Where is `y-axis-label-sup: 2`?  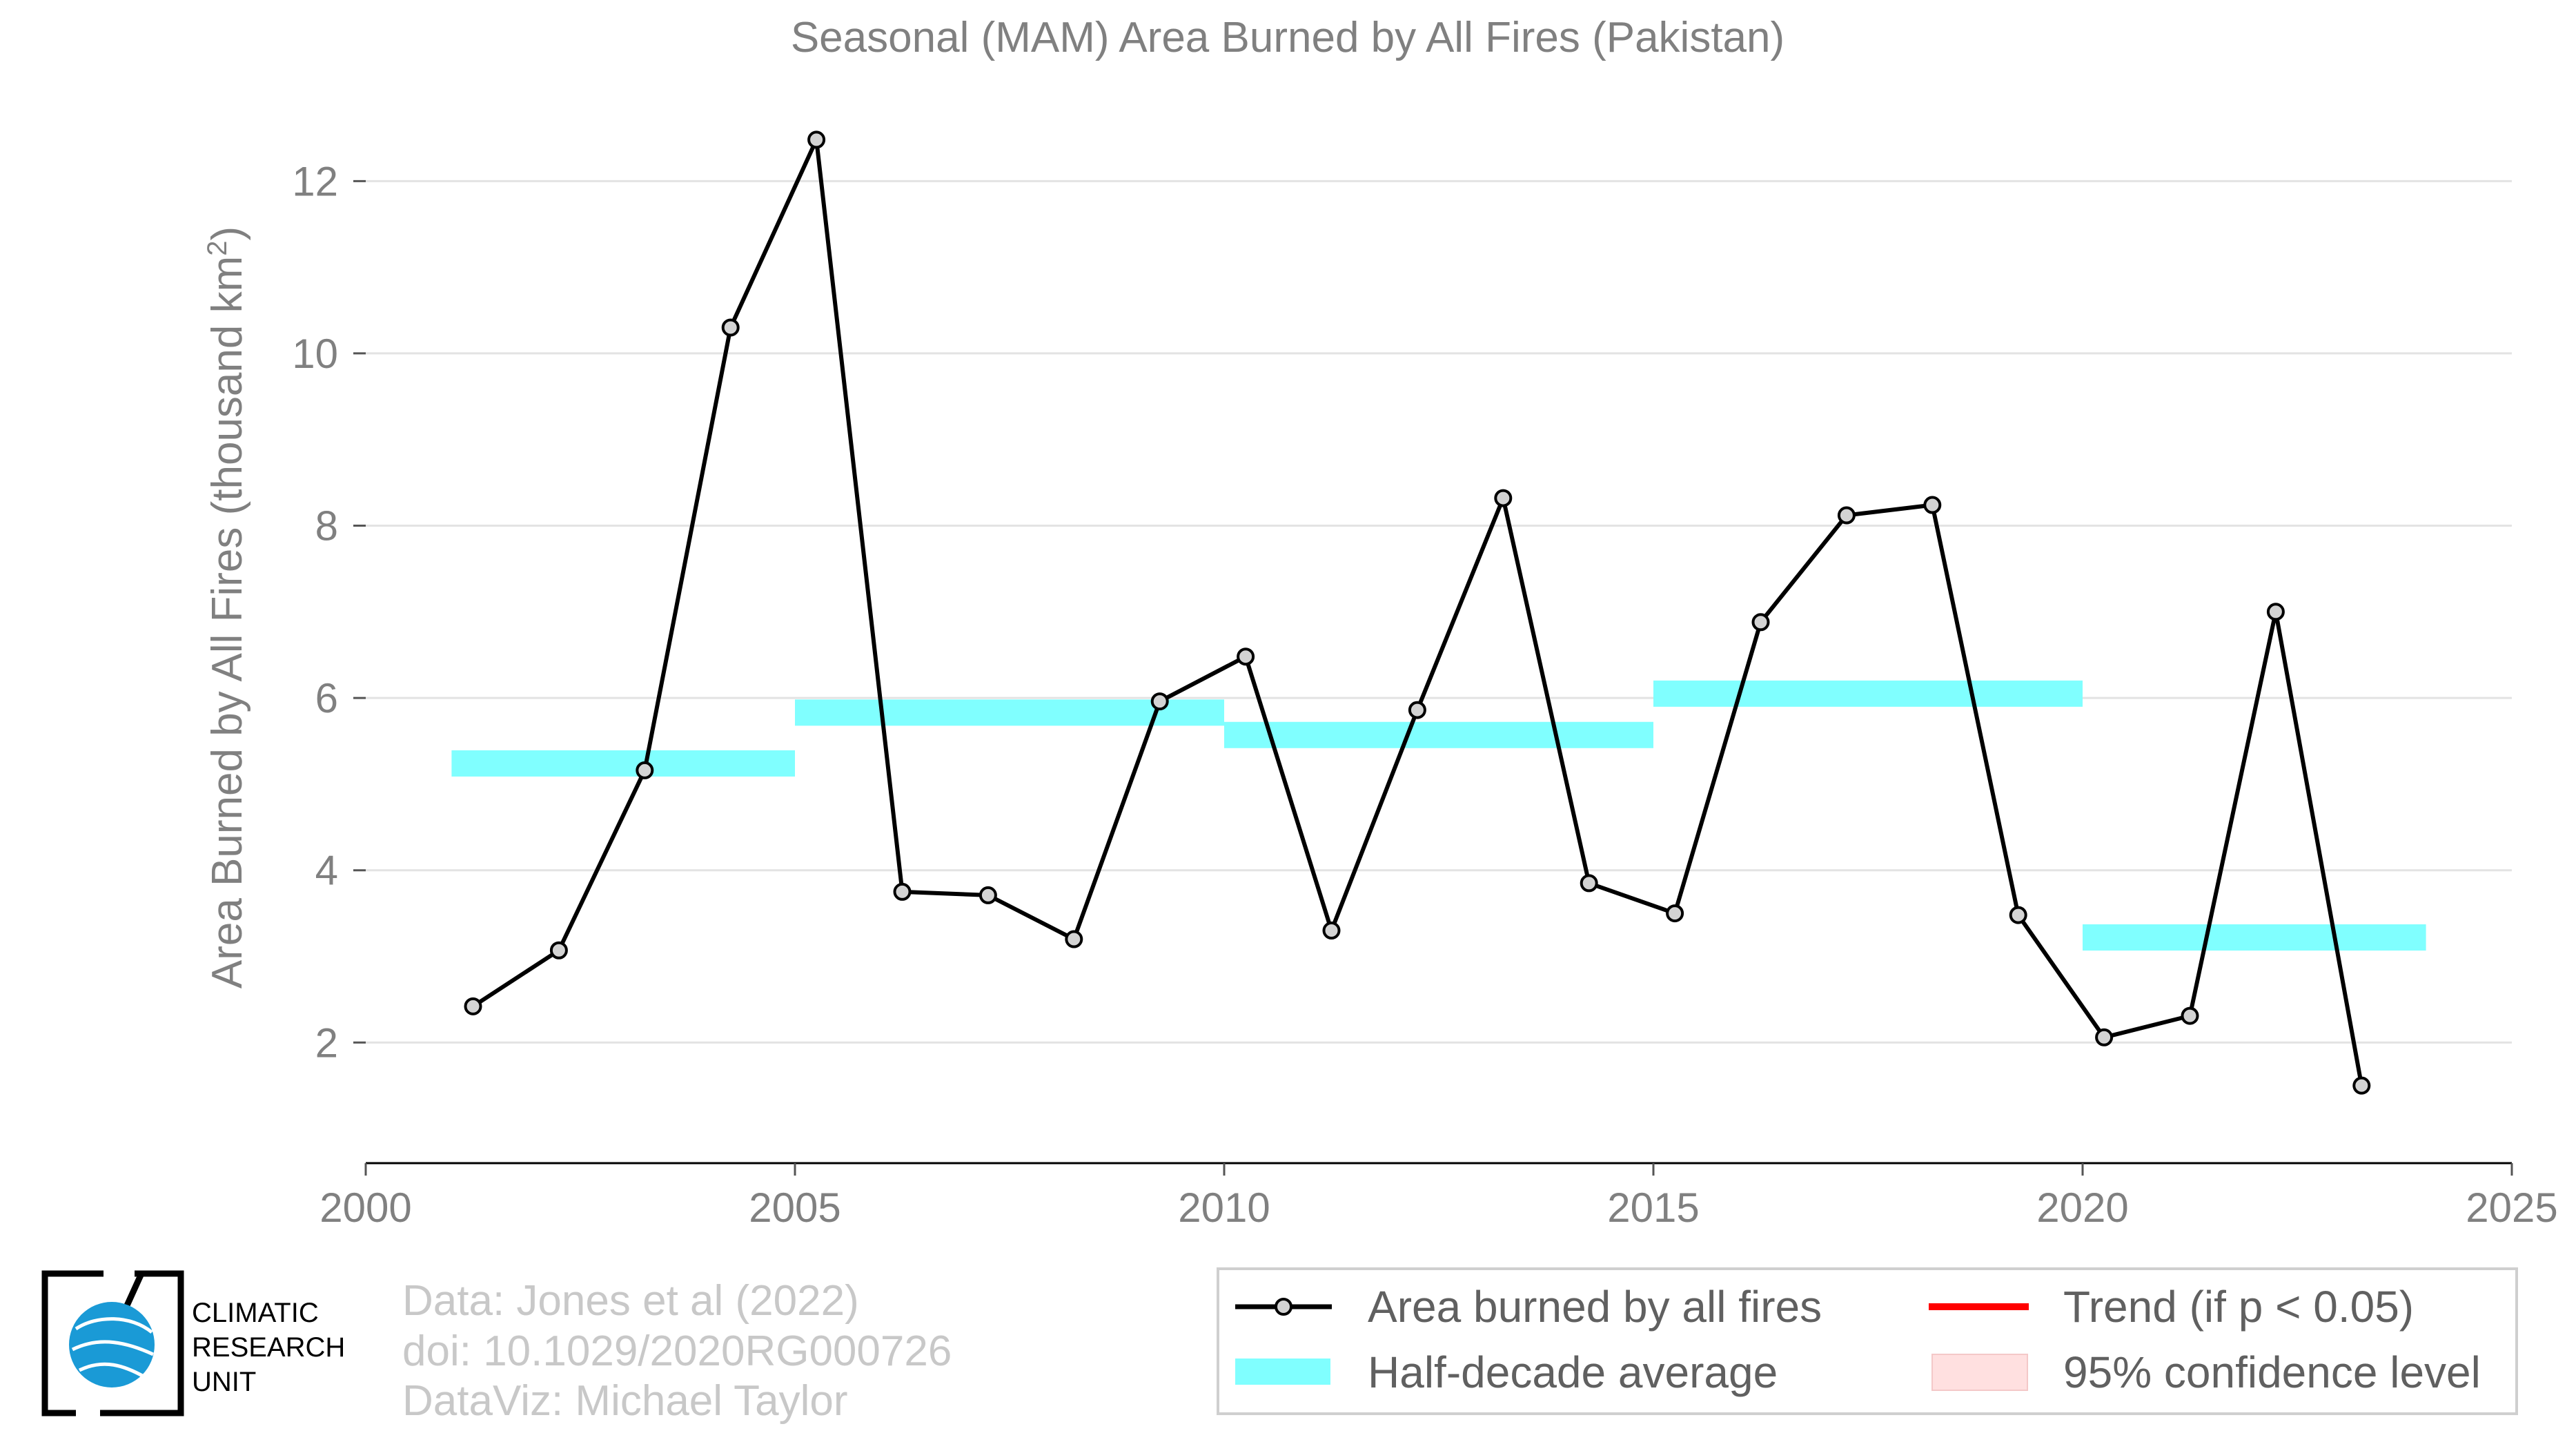
y-axis-label-sup: 2 is located at coordinates (217, 249).